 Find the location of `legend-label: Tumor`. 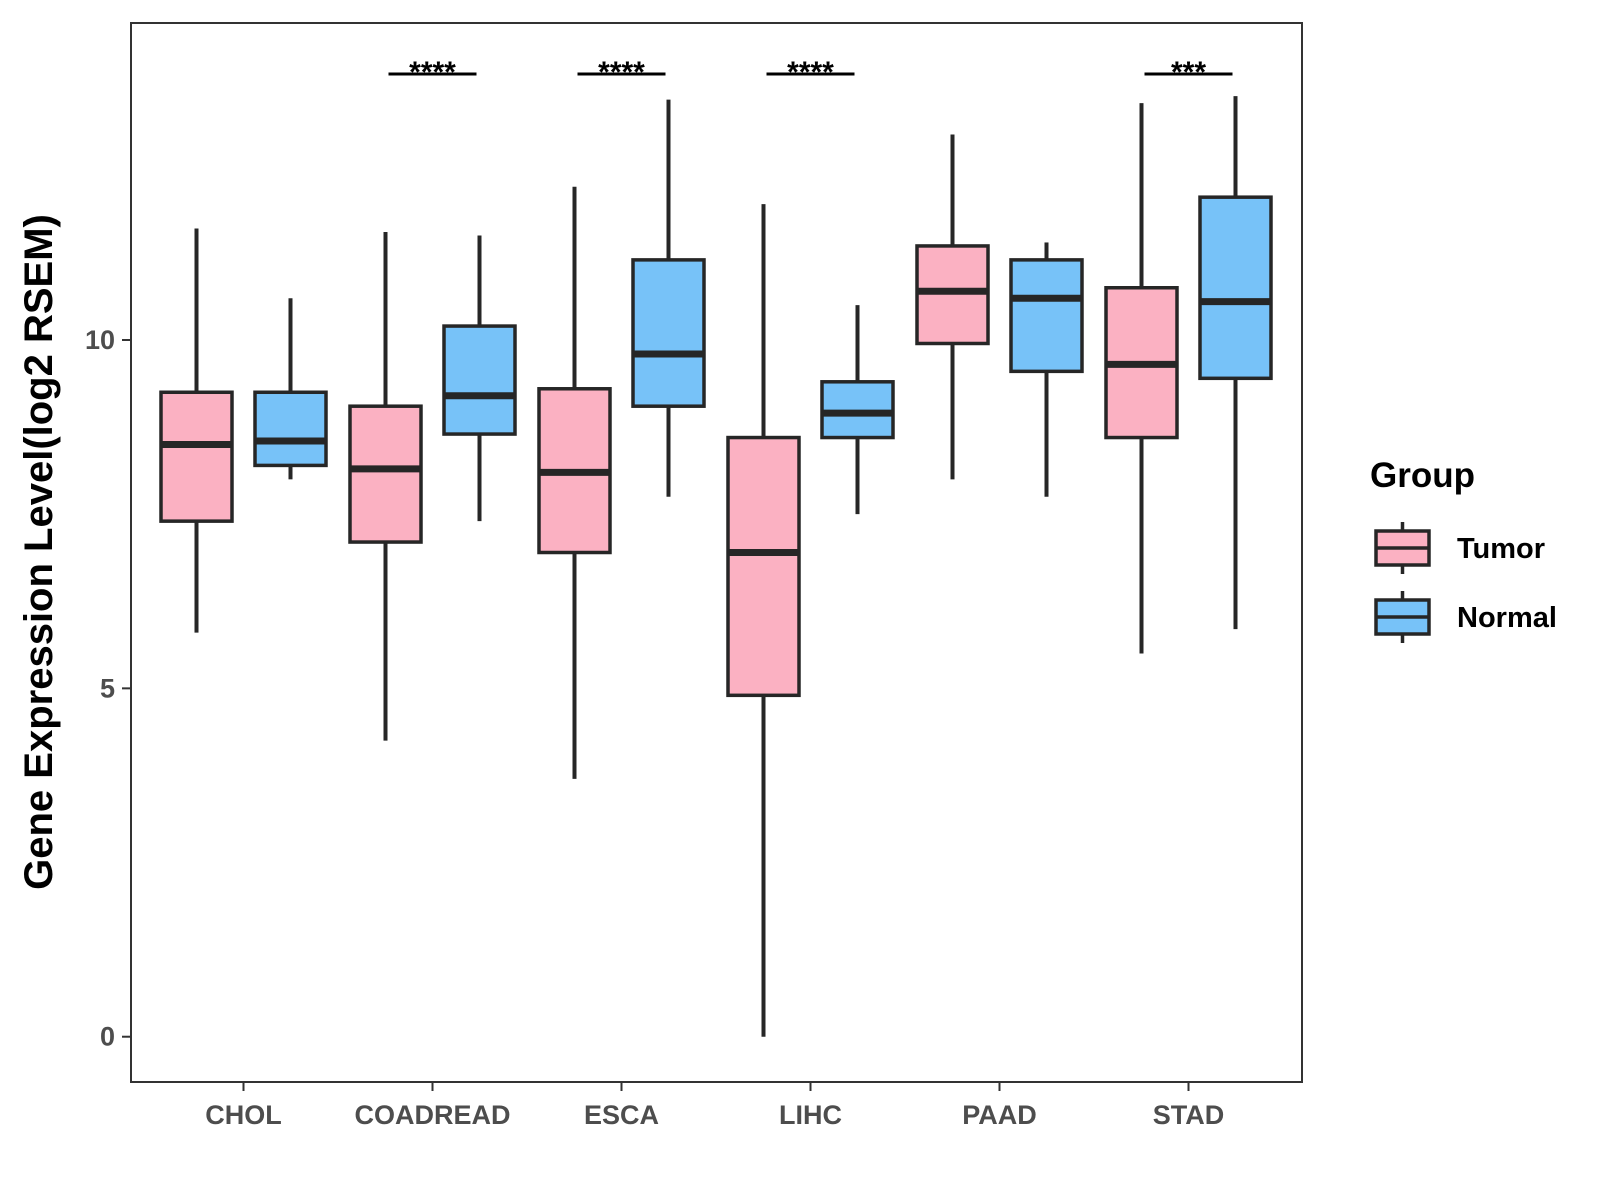

legend-label: Tumor is located at coordinates (1501, 549).